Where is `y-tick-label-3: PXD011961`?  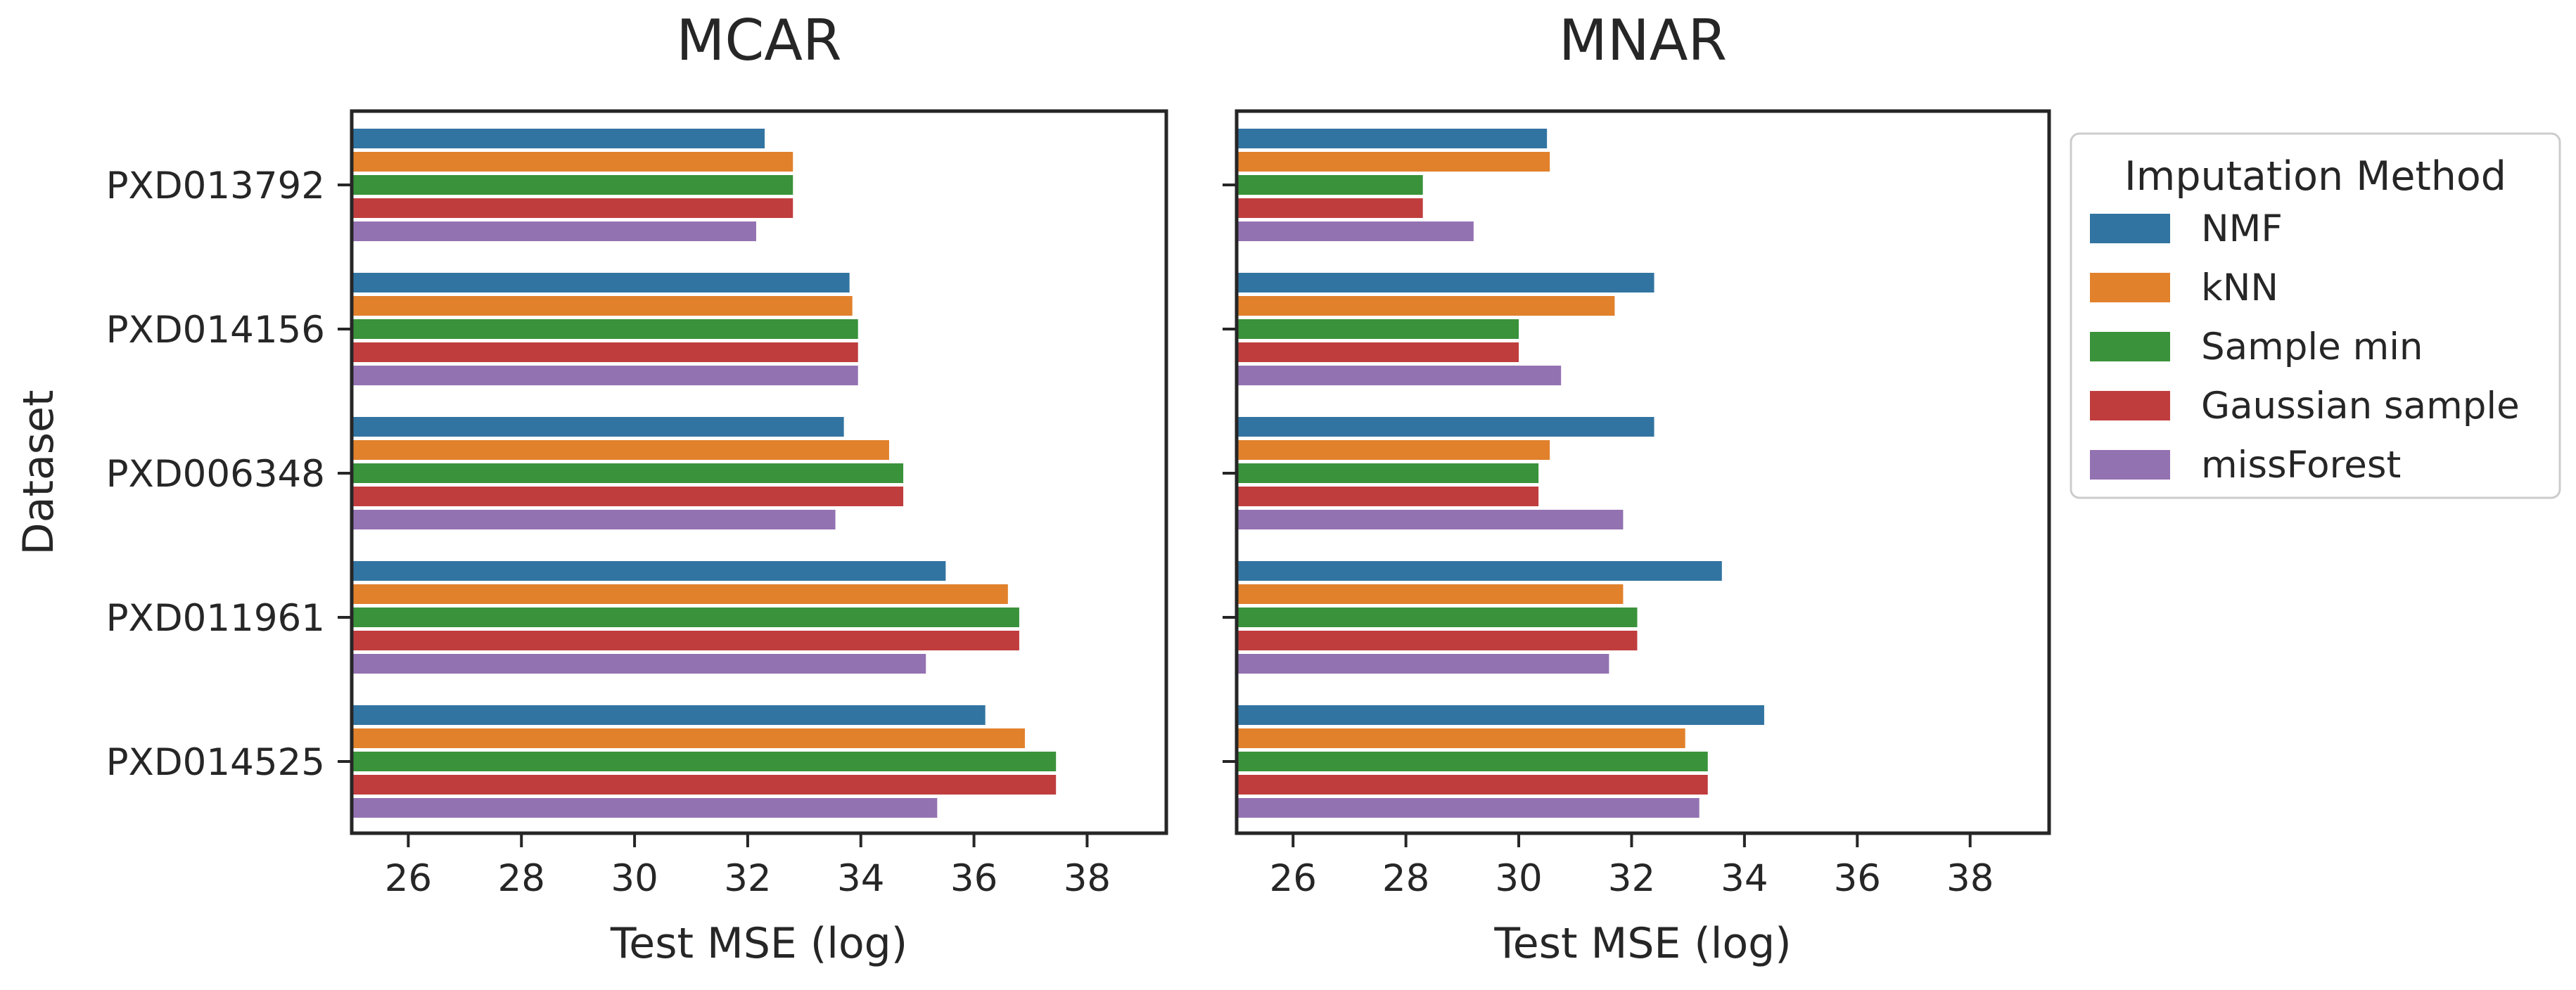
y-tick-label-3: PXD011961 is located at coordinates (215, 618).